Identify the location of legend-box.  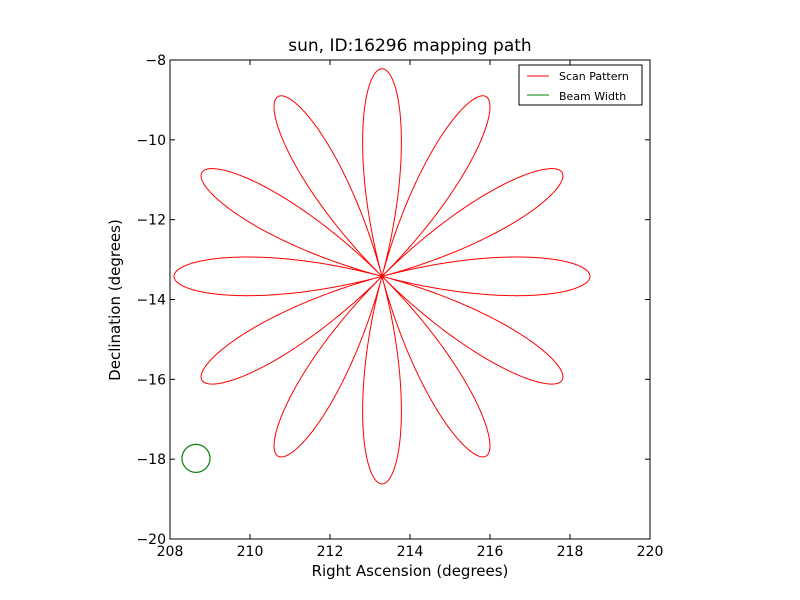
(580, 85).